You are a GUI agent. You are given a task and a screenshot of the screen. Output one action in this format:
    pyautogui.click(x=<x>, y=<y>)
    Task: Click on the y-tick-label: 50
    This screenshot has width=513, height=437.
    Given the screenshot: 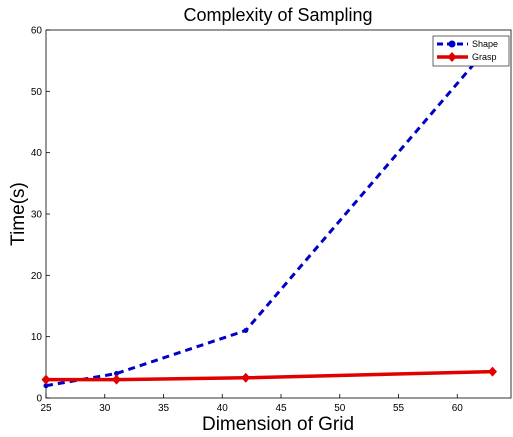 What is the action you would take?
    pyautogui.click(x=37, y=92)
    